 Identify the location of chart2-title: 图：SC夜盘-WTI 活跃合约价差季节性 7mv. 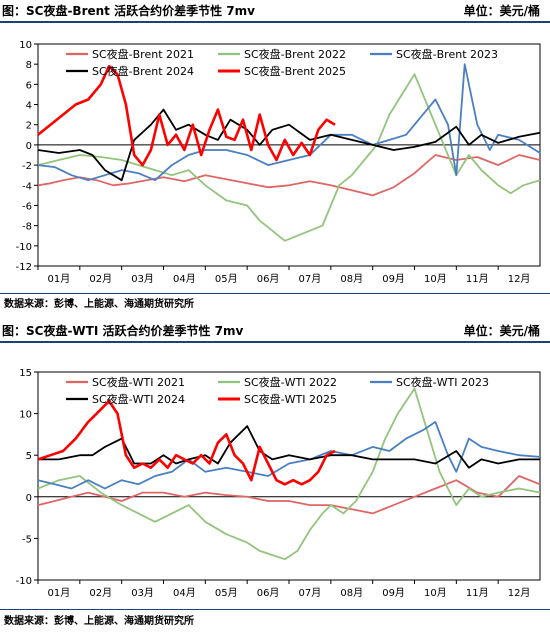
(123, 330).